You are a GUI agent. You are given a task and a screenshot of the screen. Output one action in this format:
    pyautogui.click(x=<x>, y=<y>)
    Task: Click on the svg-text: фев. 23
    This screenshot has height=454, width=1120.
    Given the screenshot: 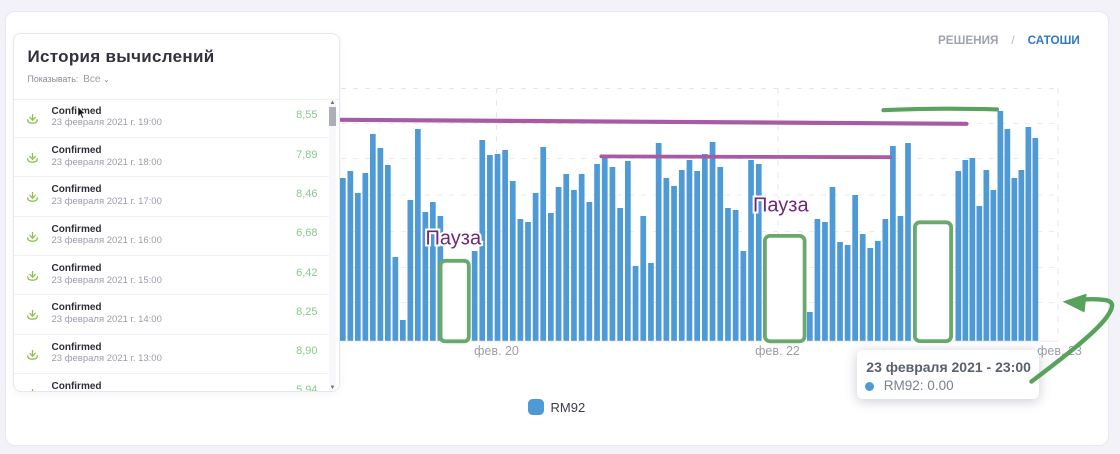 What is the action you would take?
    pyautogui.click(x=1059, y=351)
    